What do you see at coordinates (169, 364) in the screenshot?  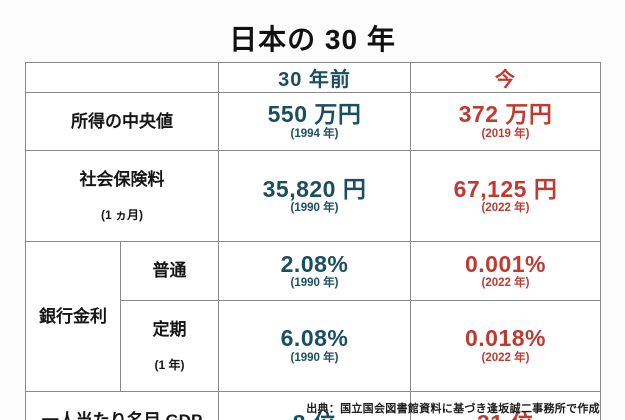 I see `row-sublabel: (1 年)` at bounding box center [169, 364].